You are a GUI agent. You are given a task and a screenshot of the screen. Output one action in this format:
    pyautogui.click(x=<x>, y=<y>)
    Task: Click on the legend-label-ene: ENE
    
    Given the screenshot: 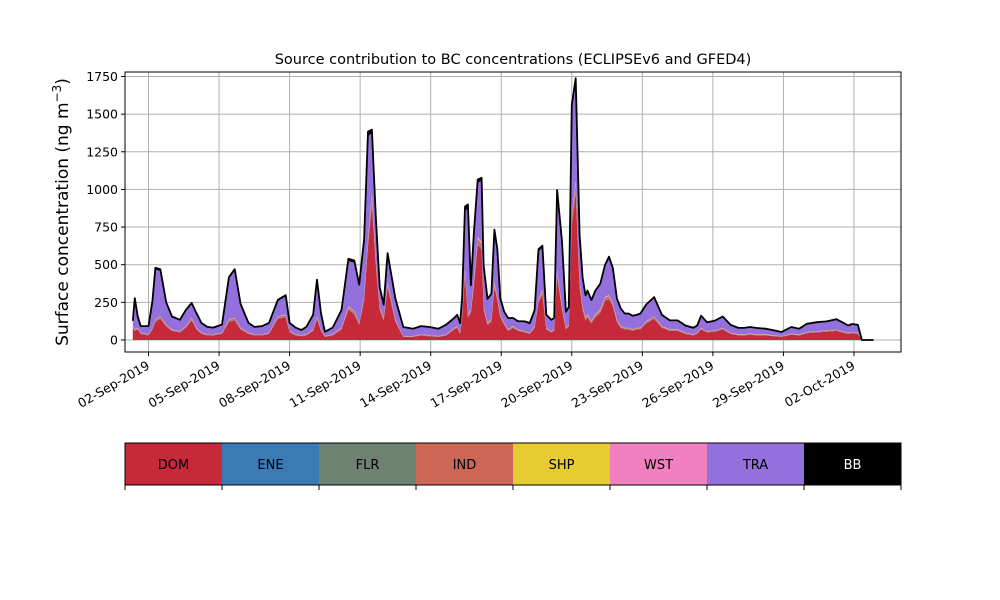 What is the action you would take?
    pyautogui.click(x=270, y=465)
    